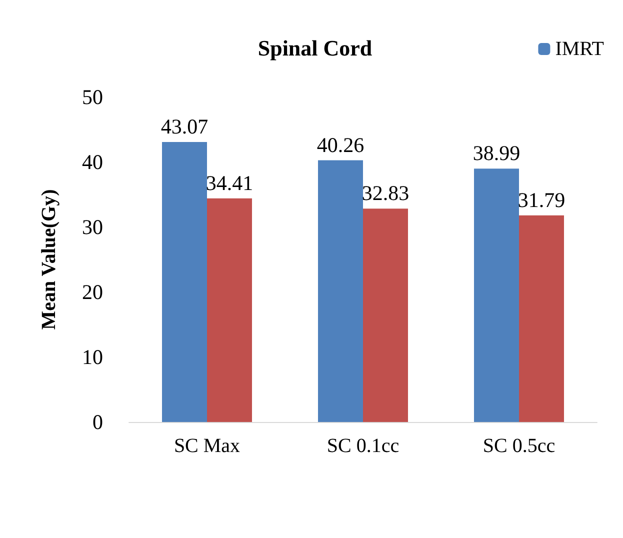 Image resolution: width=623 pixels, height=538 pixels. Describe the element at coordinates (184, 126) in the screenshot. I see `data-label: 43.07` at that location.